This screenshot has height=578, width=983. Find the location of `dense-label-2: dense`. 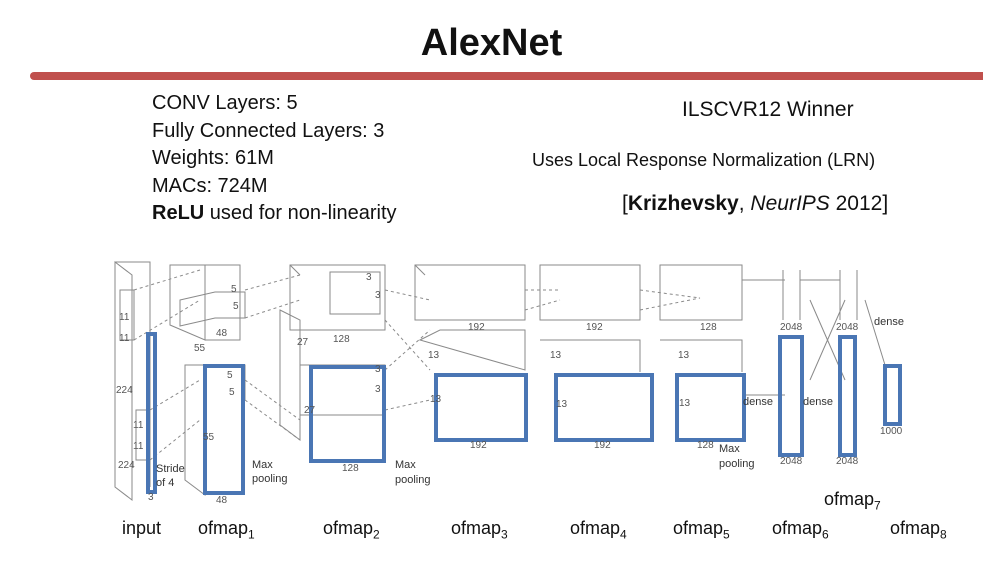

dense-label-2: dense is located at coordinates (818, 402).